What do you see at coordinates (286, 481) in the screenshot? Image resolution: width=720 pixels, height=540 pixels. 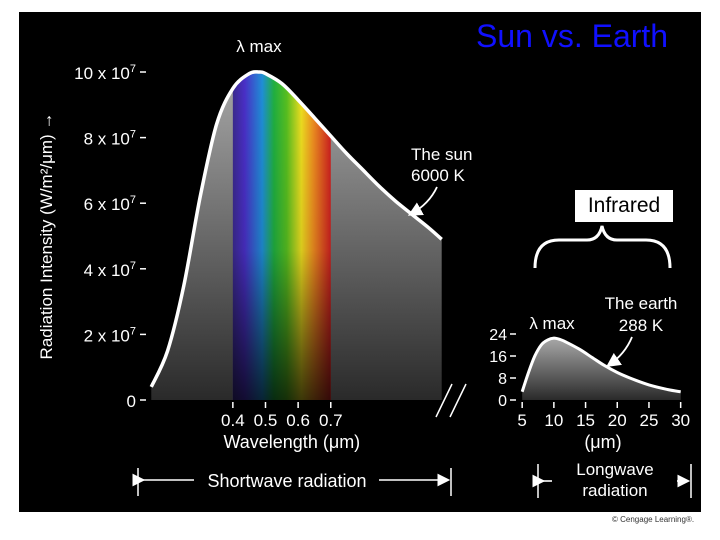 I see `shortwave-label: Shortwave radiation` at bounding box center [286, 481].